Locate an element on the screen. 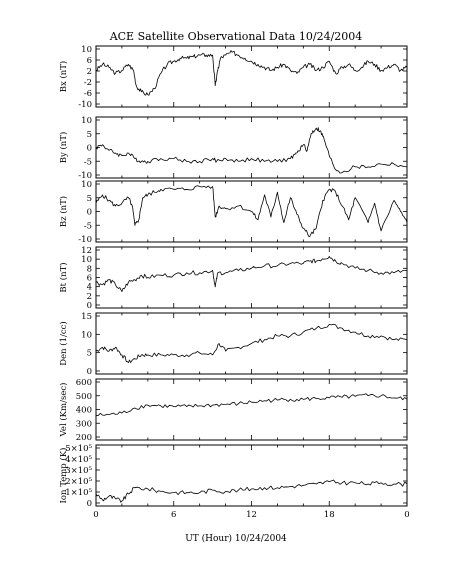 The width and height of the screenshot is (453, 566). x-tick-label: 18 is located at coordinates (329, 515).